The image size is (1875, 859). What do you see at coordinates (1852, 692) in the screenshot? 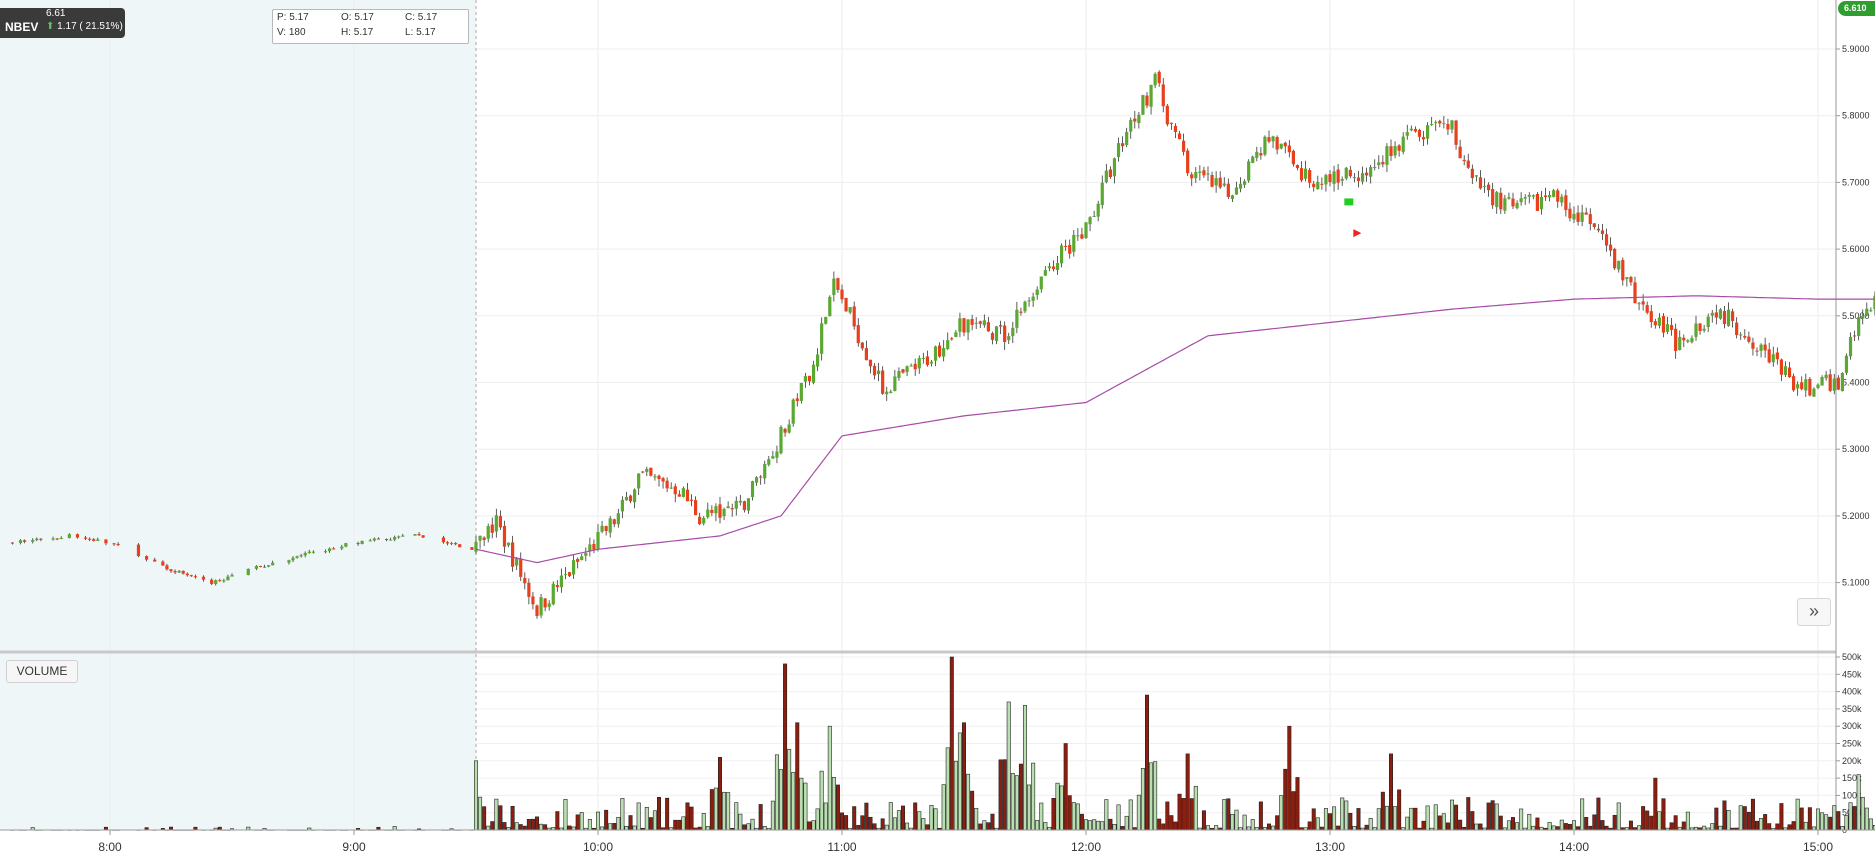
I see `volume-tick-label: 400k` at bounding box center [1852, 692].